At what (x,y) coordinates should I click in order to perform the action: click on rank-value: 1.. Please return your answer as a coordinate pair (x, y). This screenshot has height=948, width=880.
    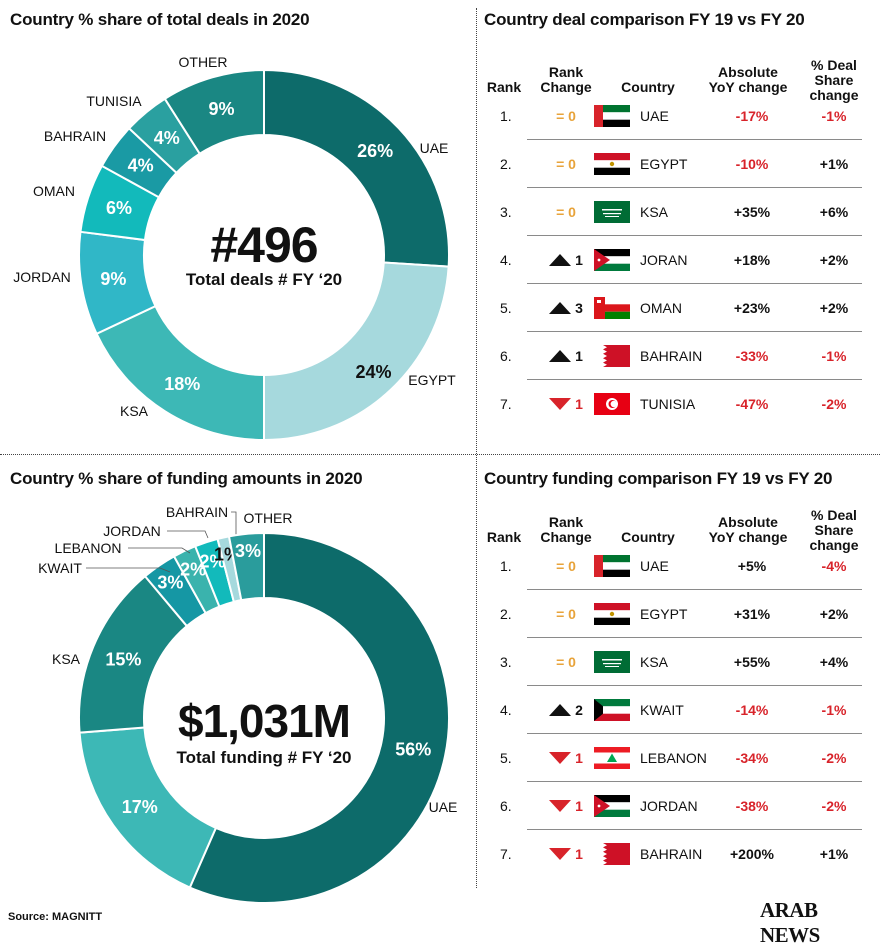
    Looking at the image, I should click on (506, 116).